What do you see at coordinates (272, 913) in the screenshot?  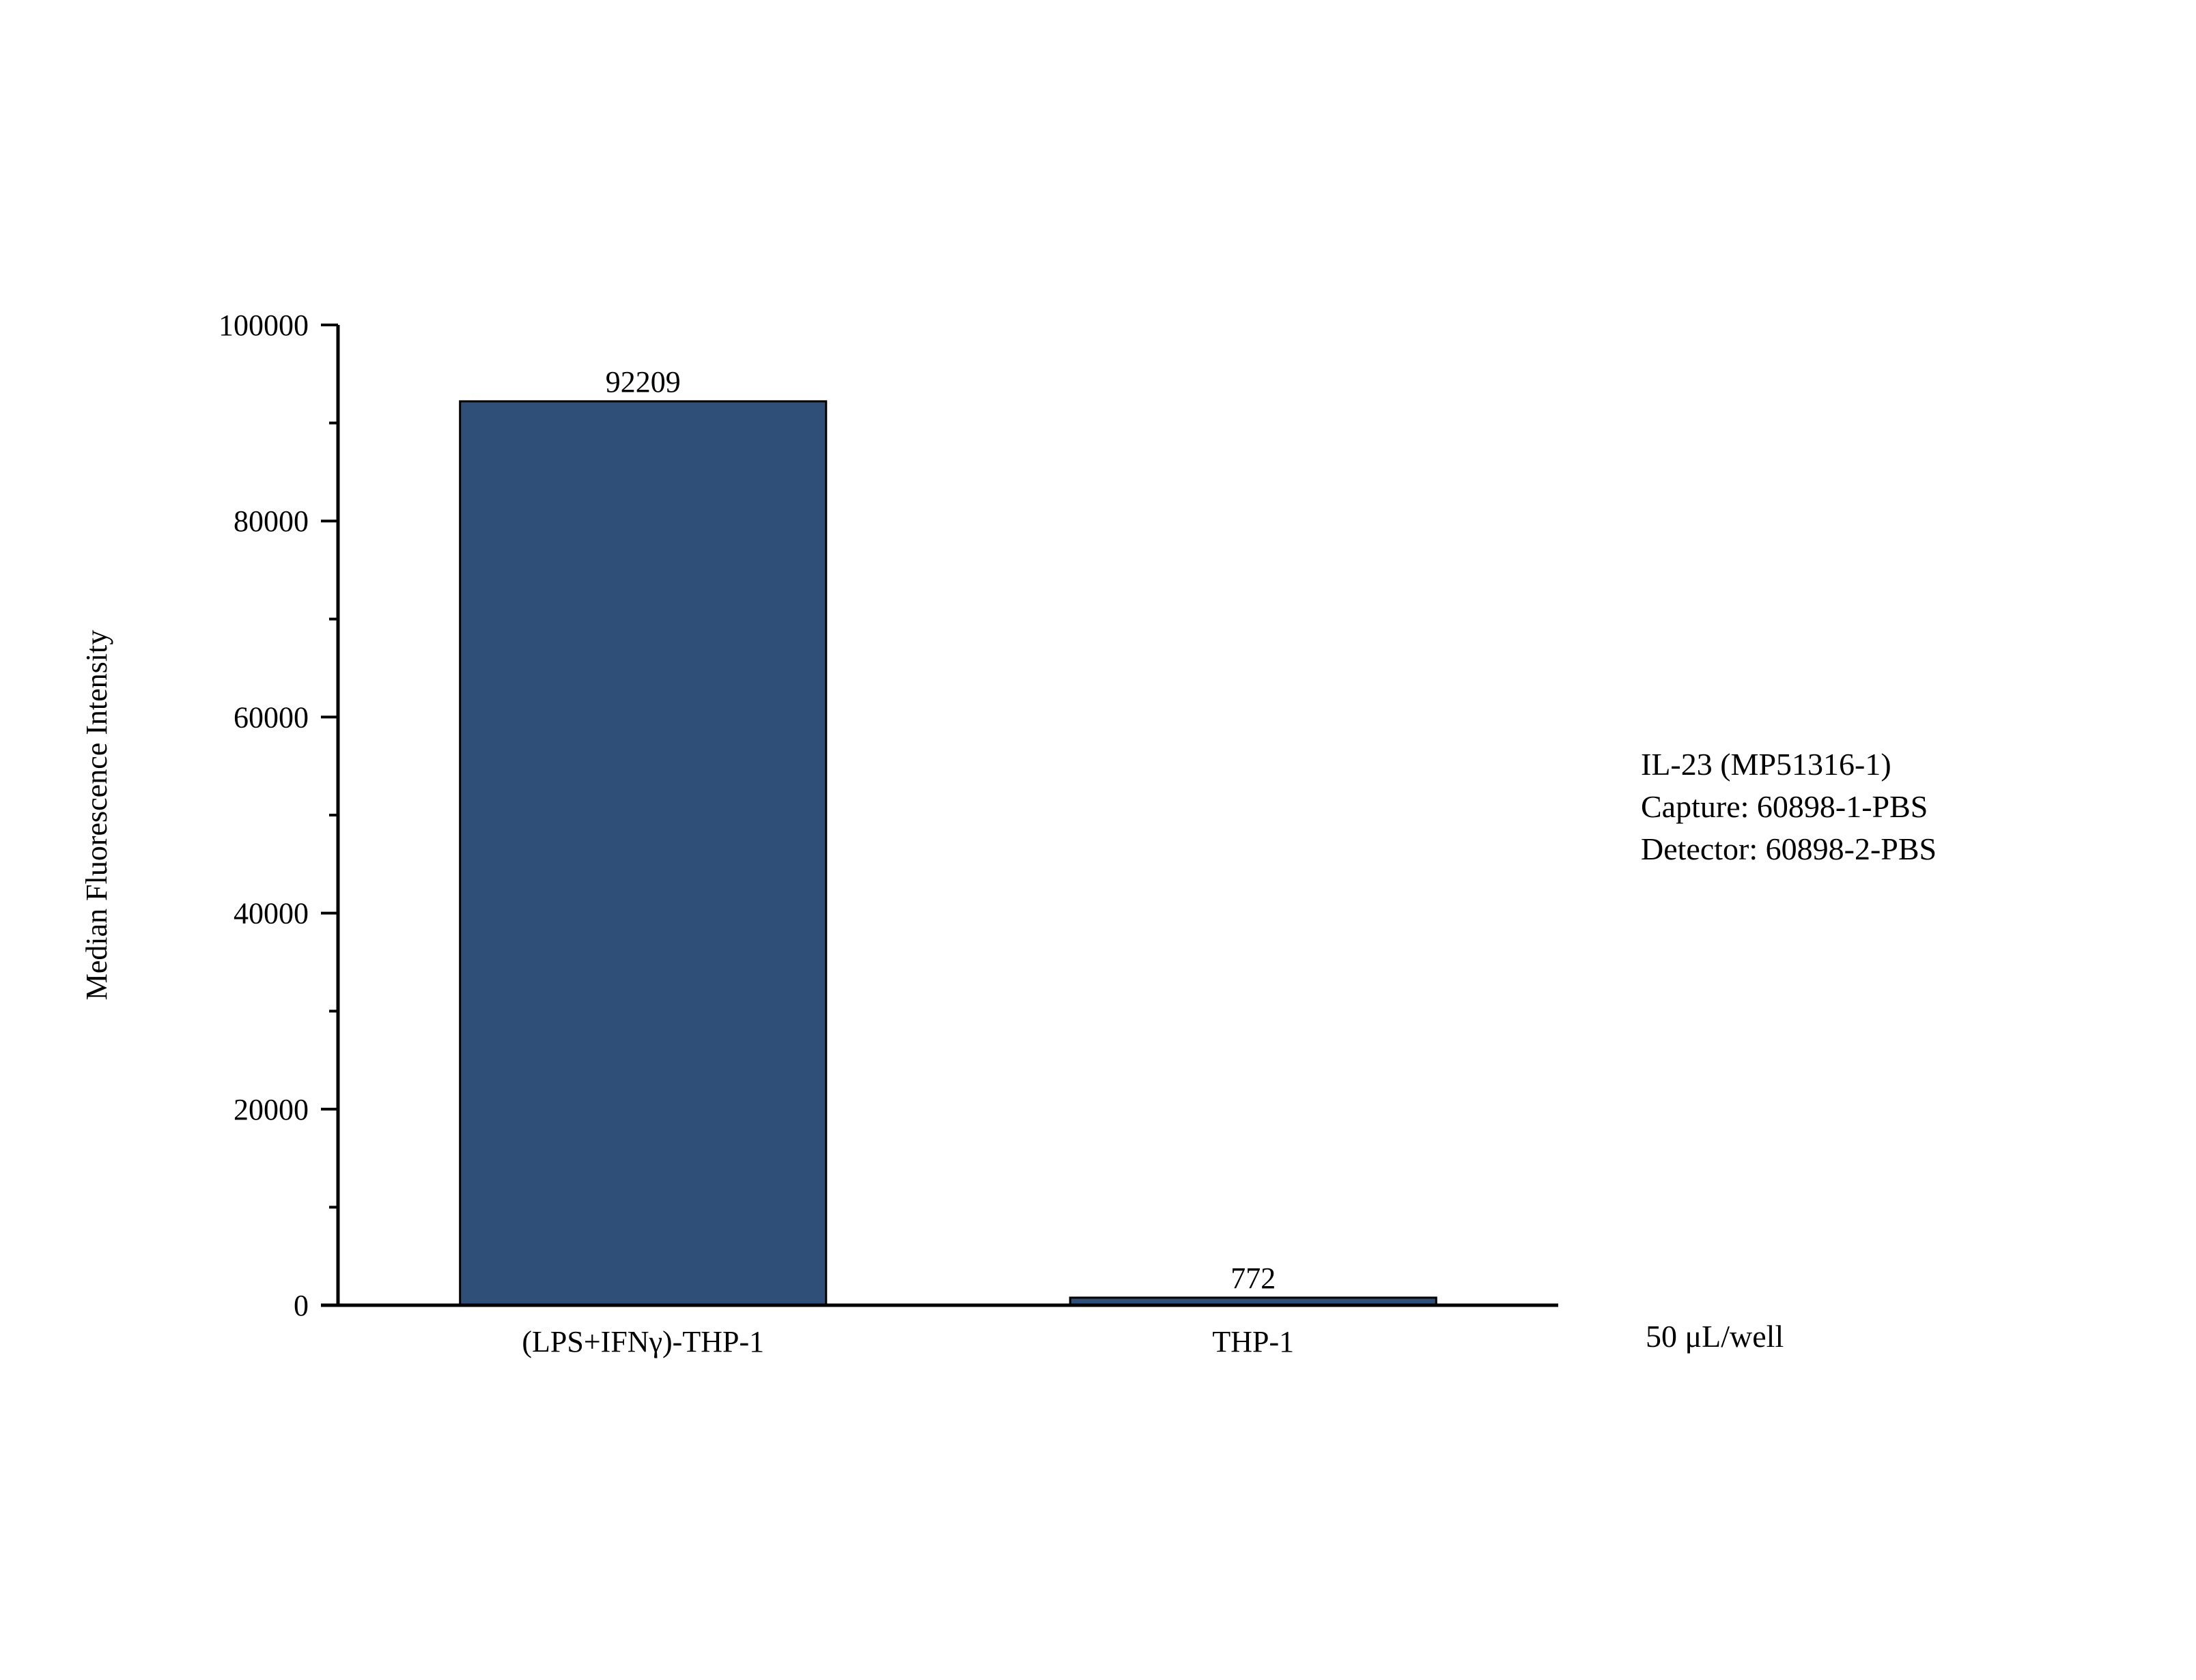 I see `y-tick-label: 40000` at bounding box center [272, 913].